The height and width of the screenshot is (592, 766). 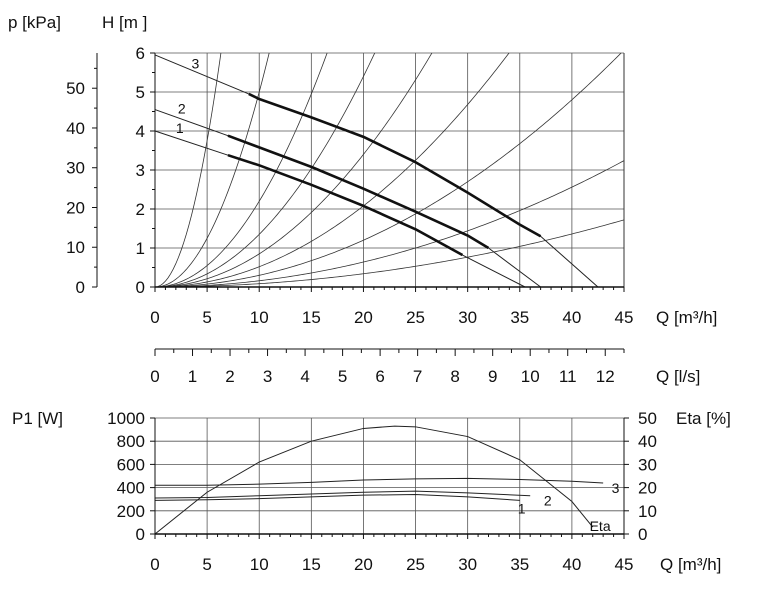 What do you see at coordinates (140, 131) in the screenshot?
I see `top-y-tick-label-H: 4` at bounding box center [140, 131].